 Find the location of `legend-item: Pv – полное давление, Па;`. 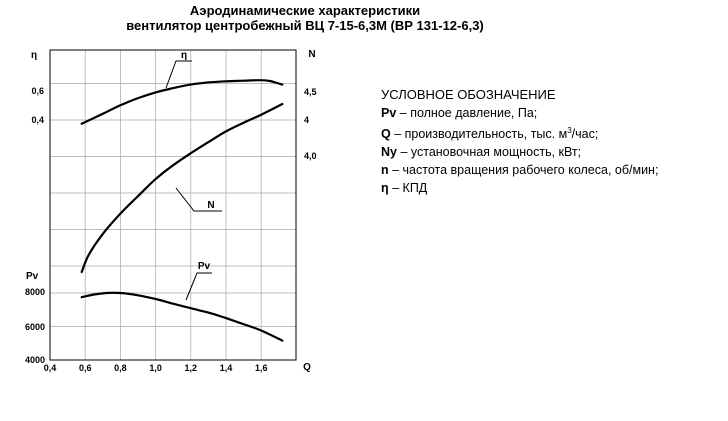

legend-item: Pv – полное давление, Па; is located at coordinates (519, 113).